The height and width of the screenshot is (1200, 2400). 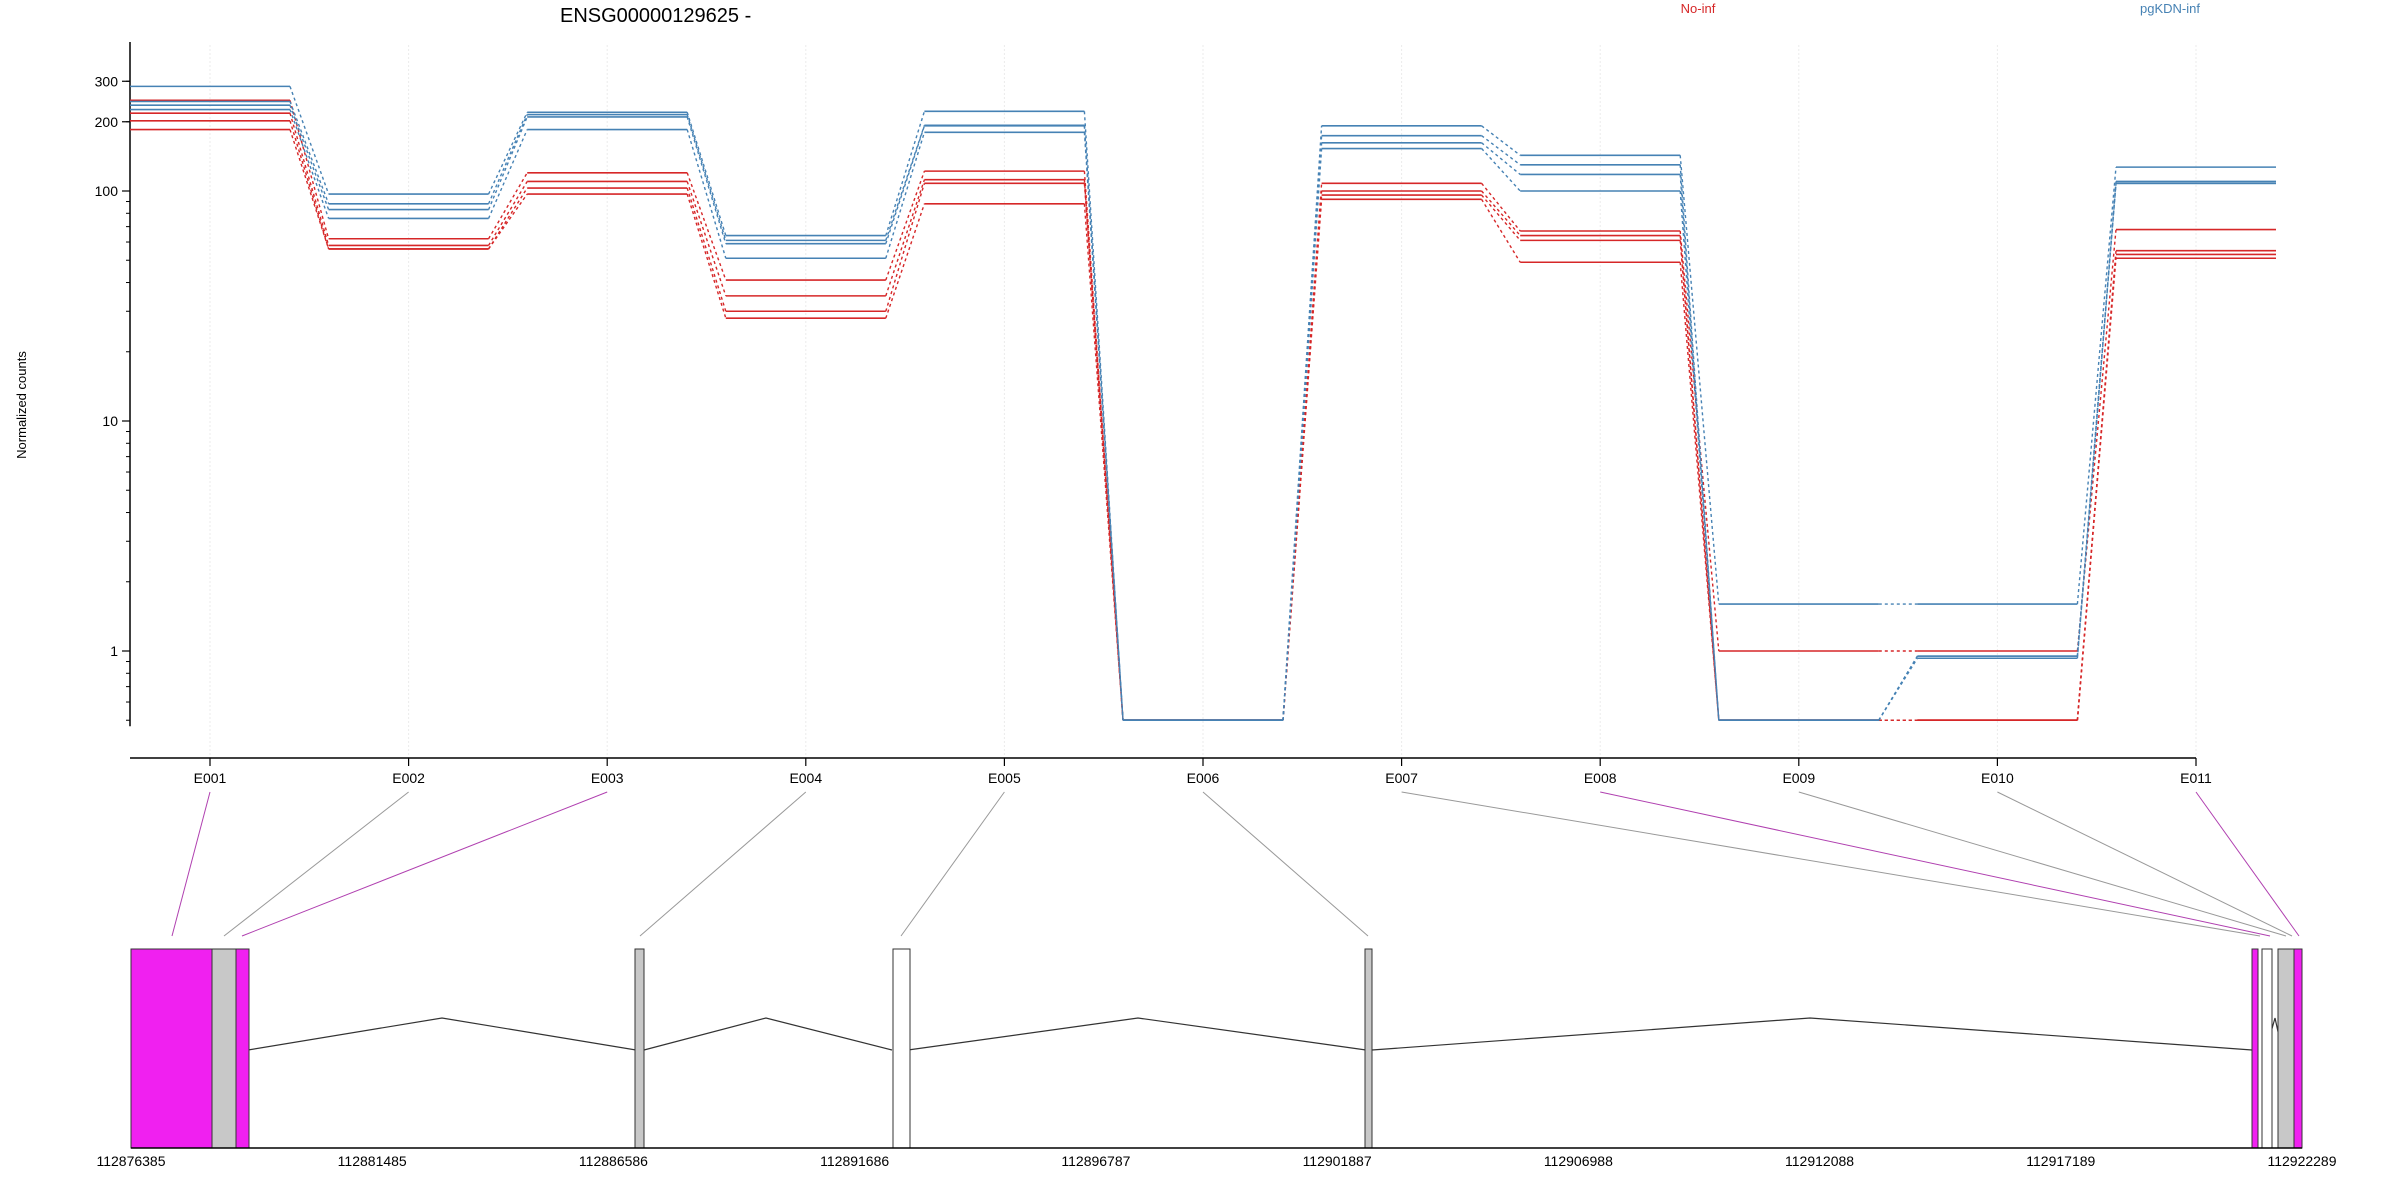 I want to click on coordinate-label: 112881485, so click(x=372, y=1161).